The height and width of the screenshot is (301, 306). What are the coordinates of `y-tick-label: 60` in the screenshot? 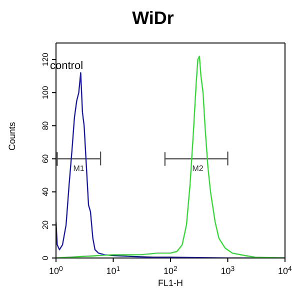 It's located at (45, 159).